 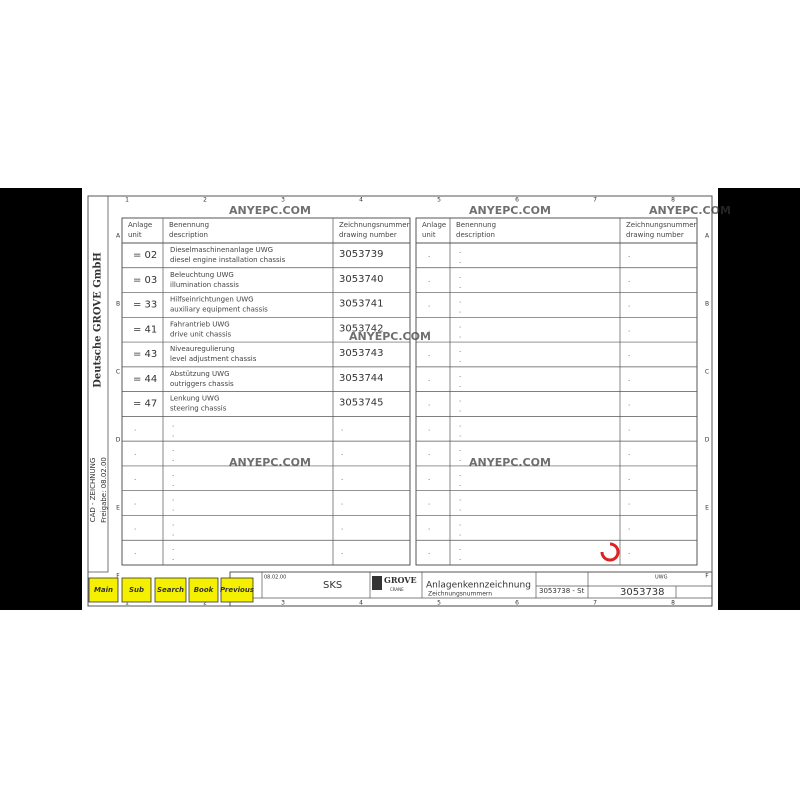 I want to click on description-en: steering chassis, so click(x=198, y=409).